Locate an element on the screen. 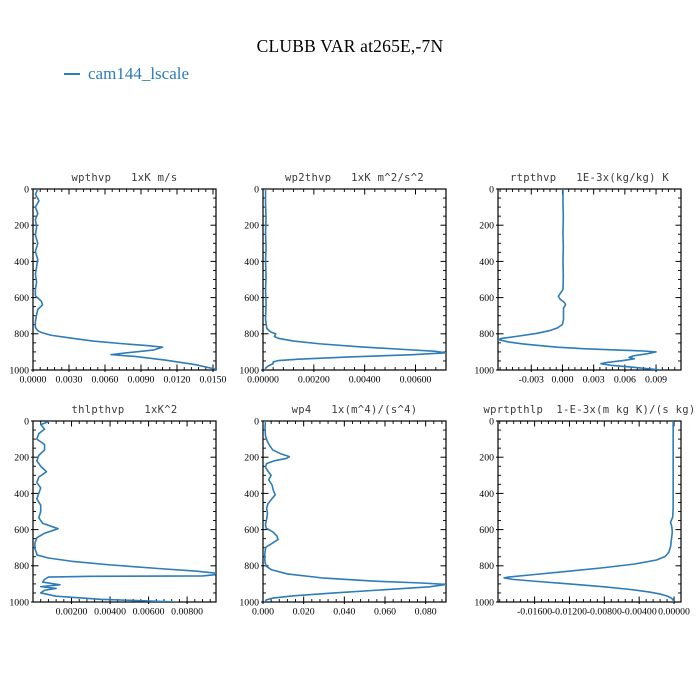 The height and width of the screenshot is (700, 700). x-tick-label: 0.0030 is located at coordinates (69, 380).